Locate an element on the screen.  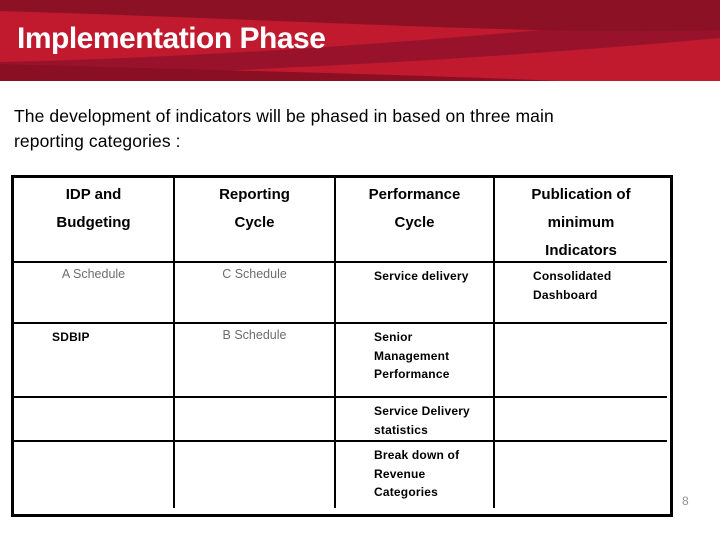
table-cell: Consolidated Dashboard is located at coordinates (581, 293).